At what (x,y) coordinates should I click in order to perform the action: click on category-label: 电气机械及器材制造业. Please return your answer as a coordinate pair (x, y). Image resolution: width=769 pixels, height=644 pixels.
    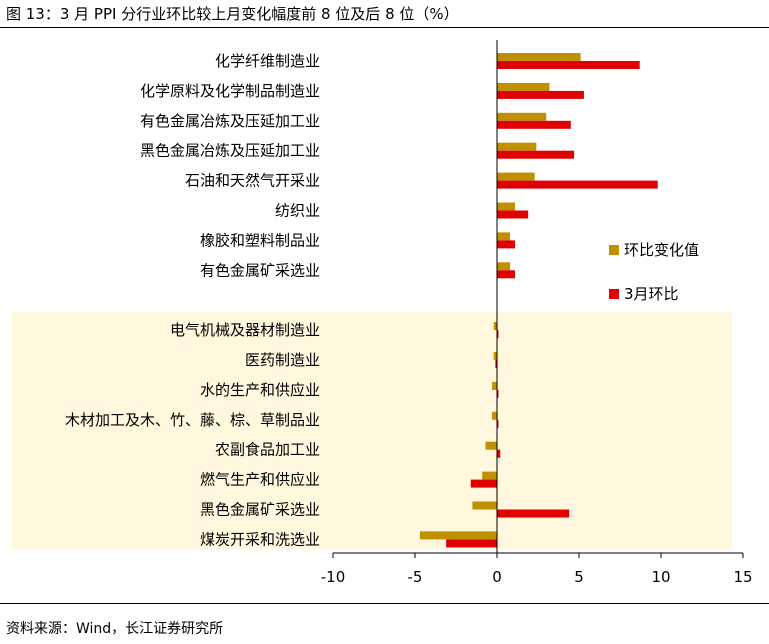
    Looking at the image, I should click on (245, 330).